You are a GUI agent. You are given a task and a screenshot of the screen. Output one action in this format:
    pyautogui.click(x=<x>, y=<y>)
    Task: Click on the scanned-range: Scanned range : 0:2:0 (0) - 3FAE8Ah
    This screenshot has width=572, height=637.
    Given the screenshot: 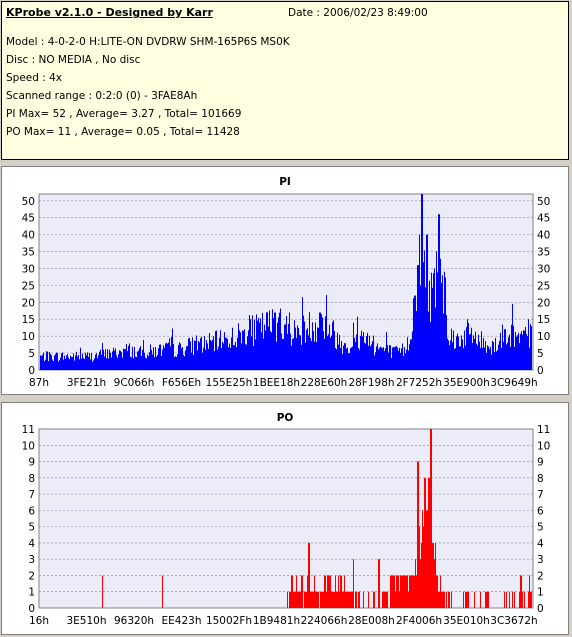 What is the action you would take?
    pyautogui.click(x=102, y=96)
    